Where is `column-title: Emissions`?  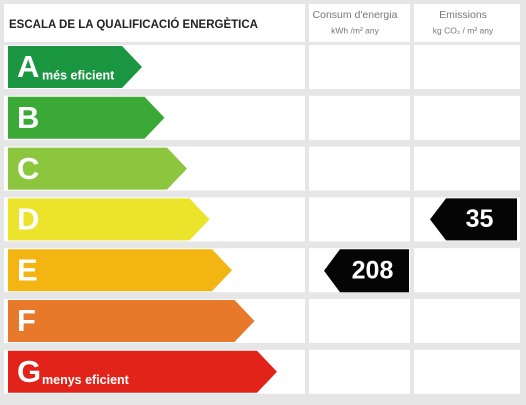
column-title: Emissions is located at coordinates (463, 15).